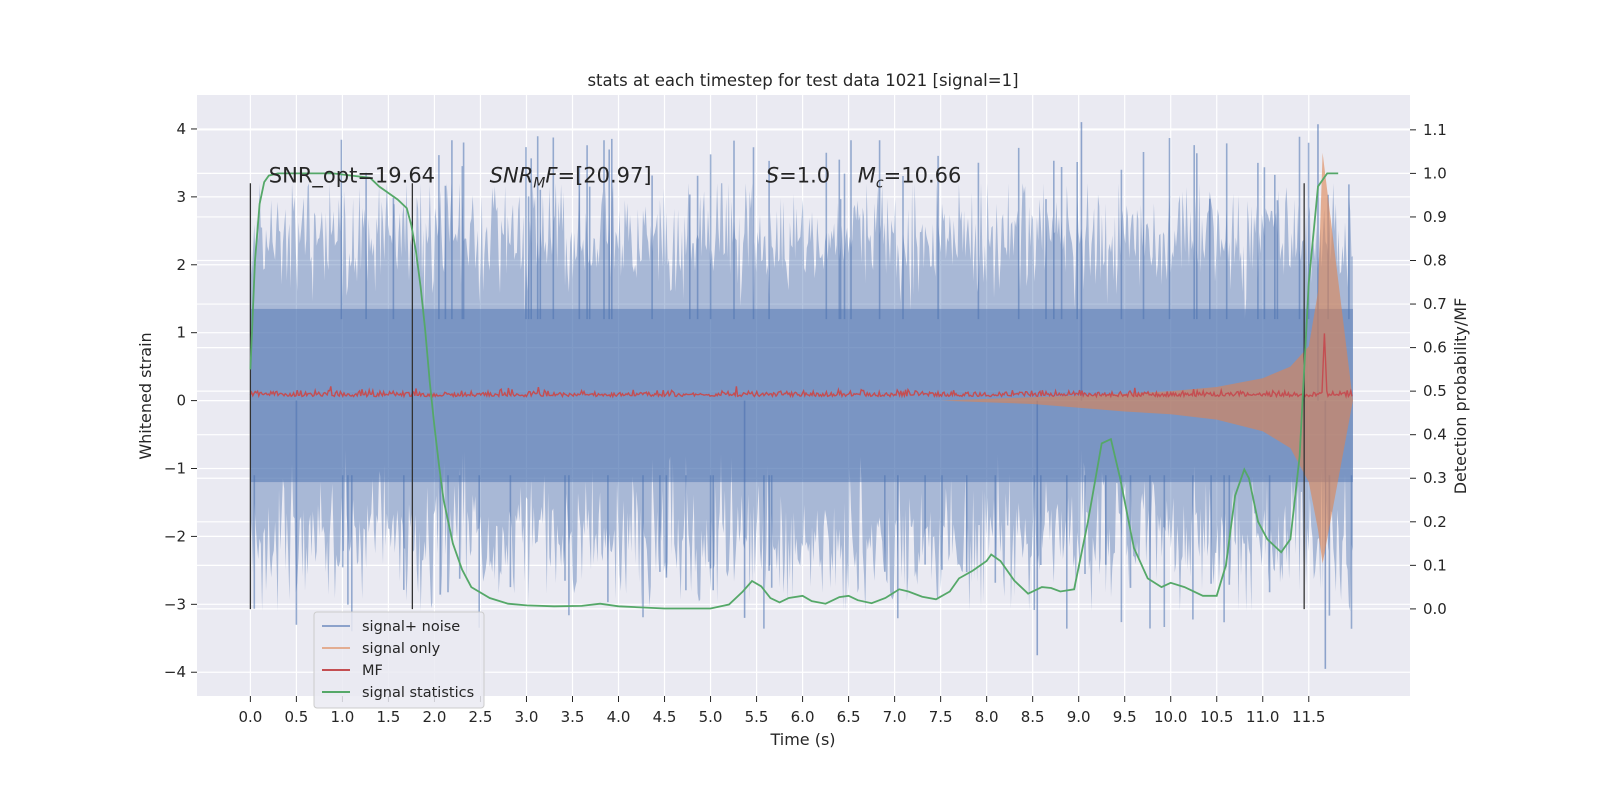 The height and width of the screenshot is (800, 1600). What do you see at coordinates (1435, 173) in the screenshot?
I see `y-right-tick-label: 1.0` at bounding box center [1435, 173].